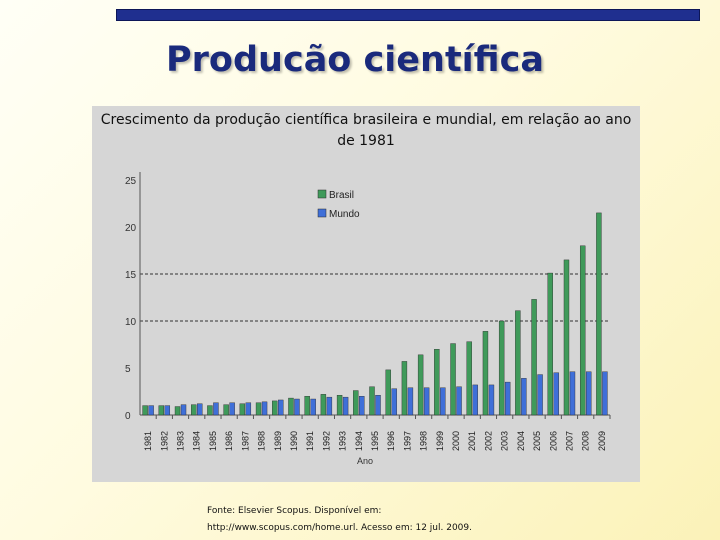  I want to click on bar-mundo-2005, so click(540, 395).